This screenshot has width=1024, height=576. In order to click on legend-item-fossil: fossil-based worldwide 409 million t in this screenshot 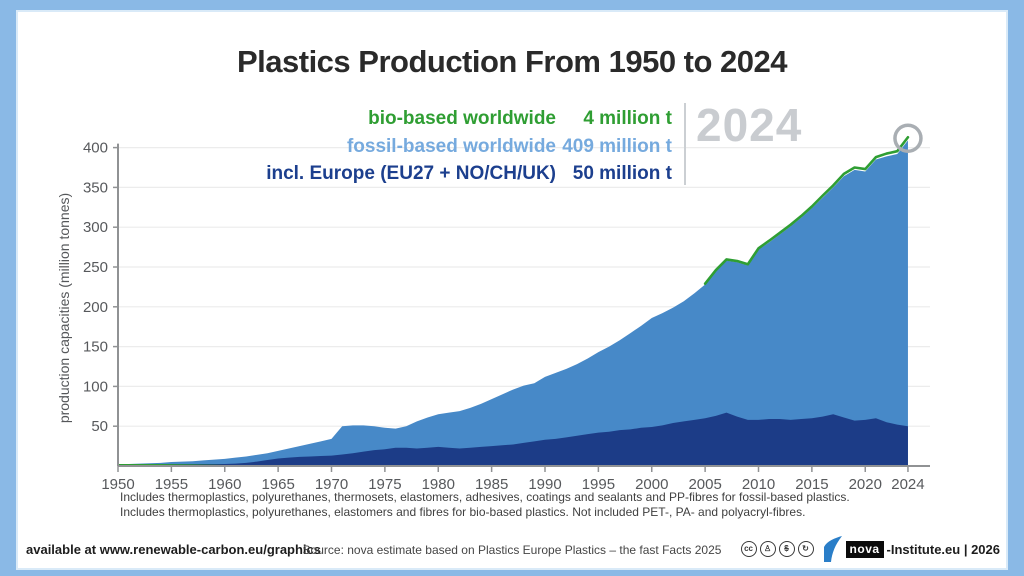, I will do `click(469, 147)`.